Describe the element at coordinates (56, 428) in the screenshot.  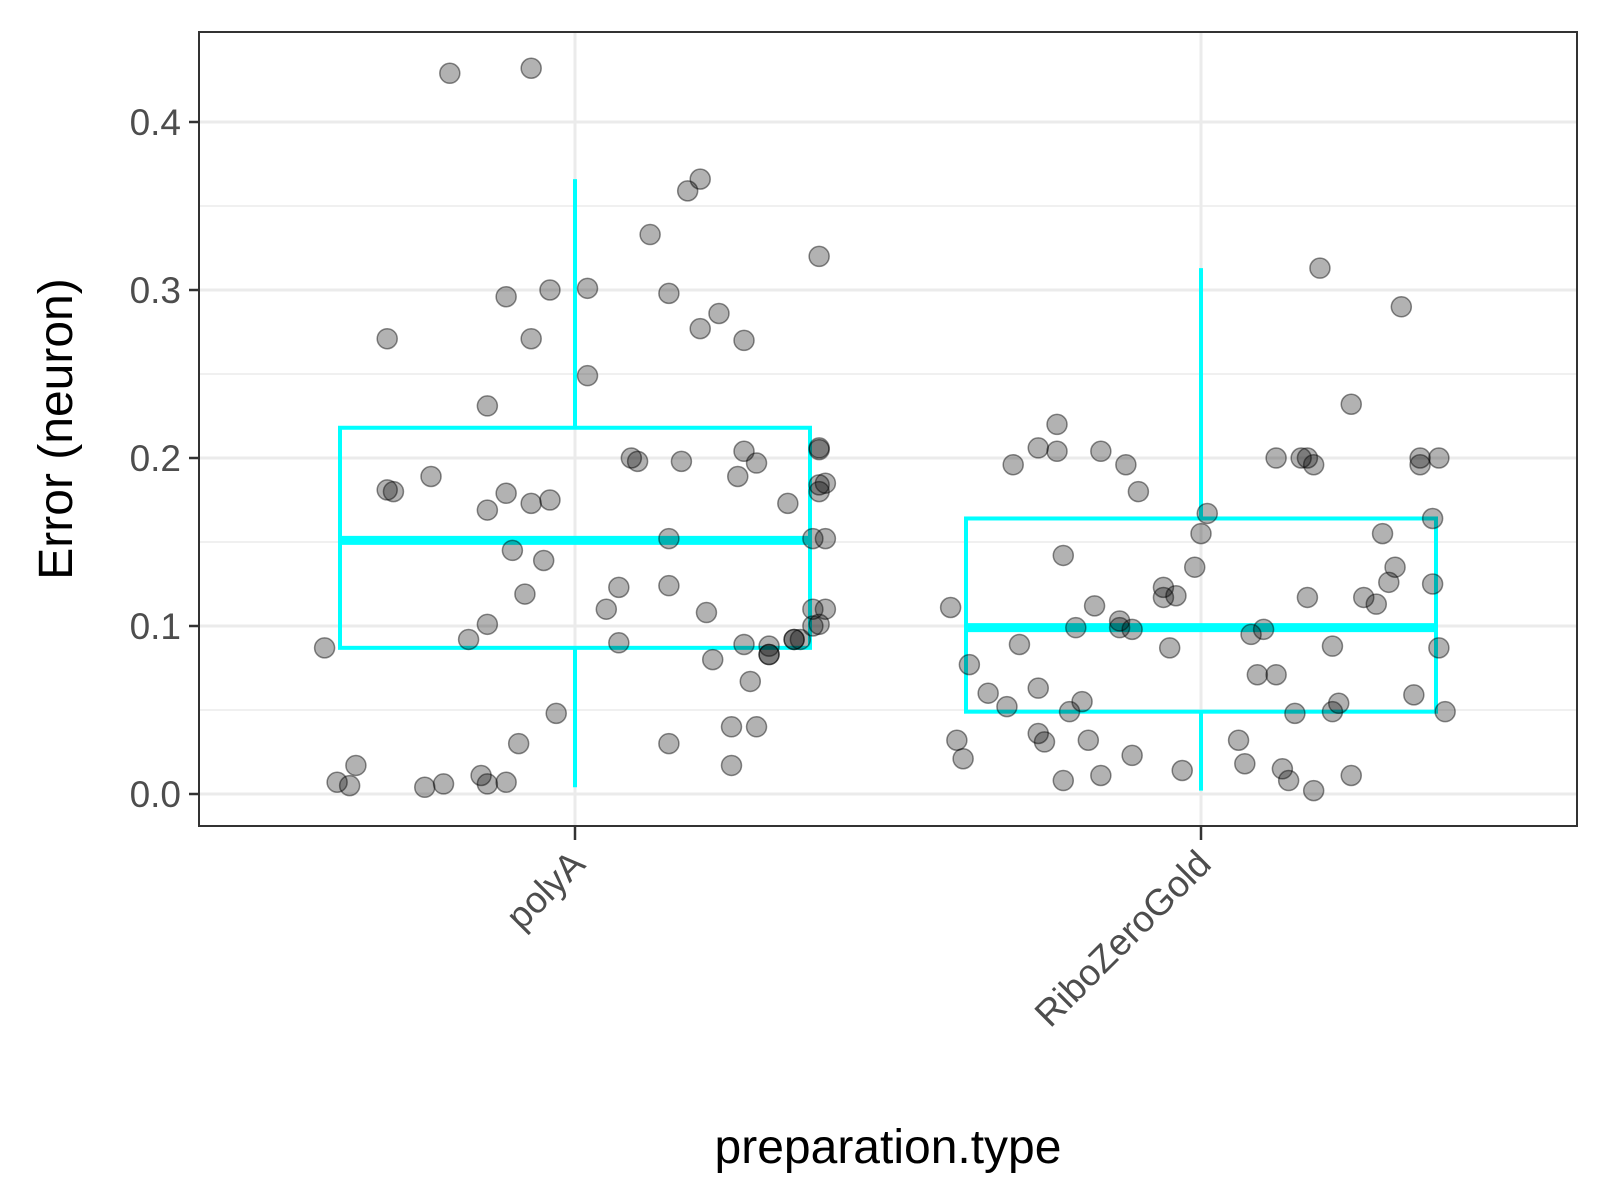
I see `y-axis-title: Error (neuron)` at that location.